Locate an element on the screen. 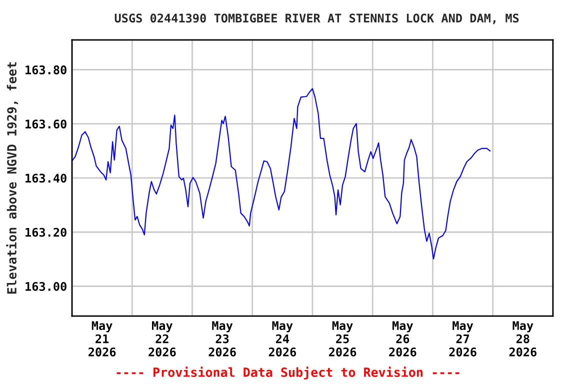  x-tick-label: May 21 2026 is located at coordinates (102, 338).